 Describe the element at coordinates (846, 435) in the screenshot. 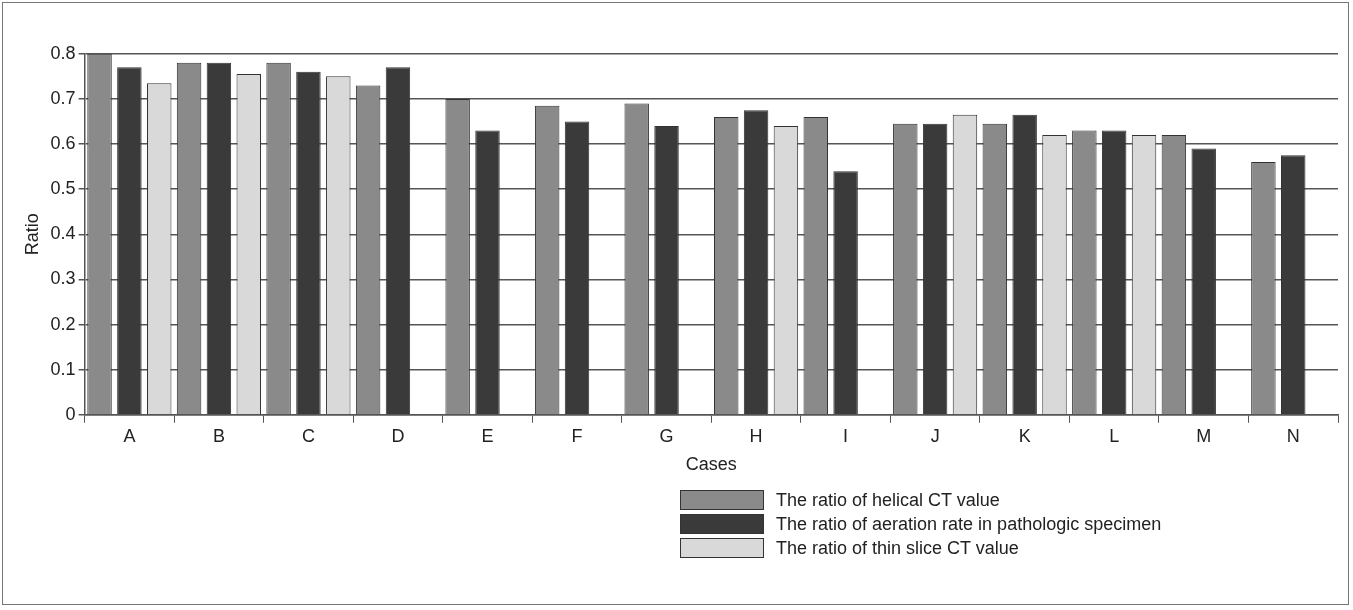

I see `x-tick-label: I` at that location.